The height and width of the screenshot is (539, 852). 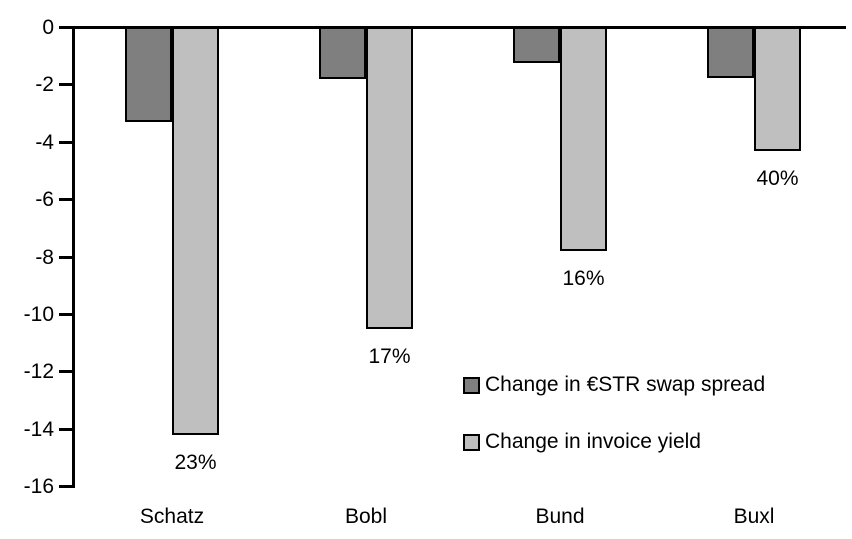 I want to click on y-tick-label: -2, so click(x=44, y=85).